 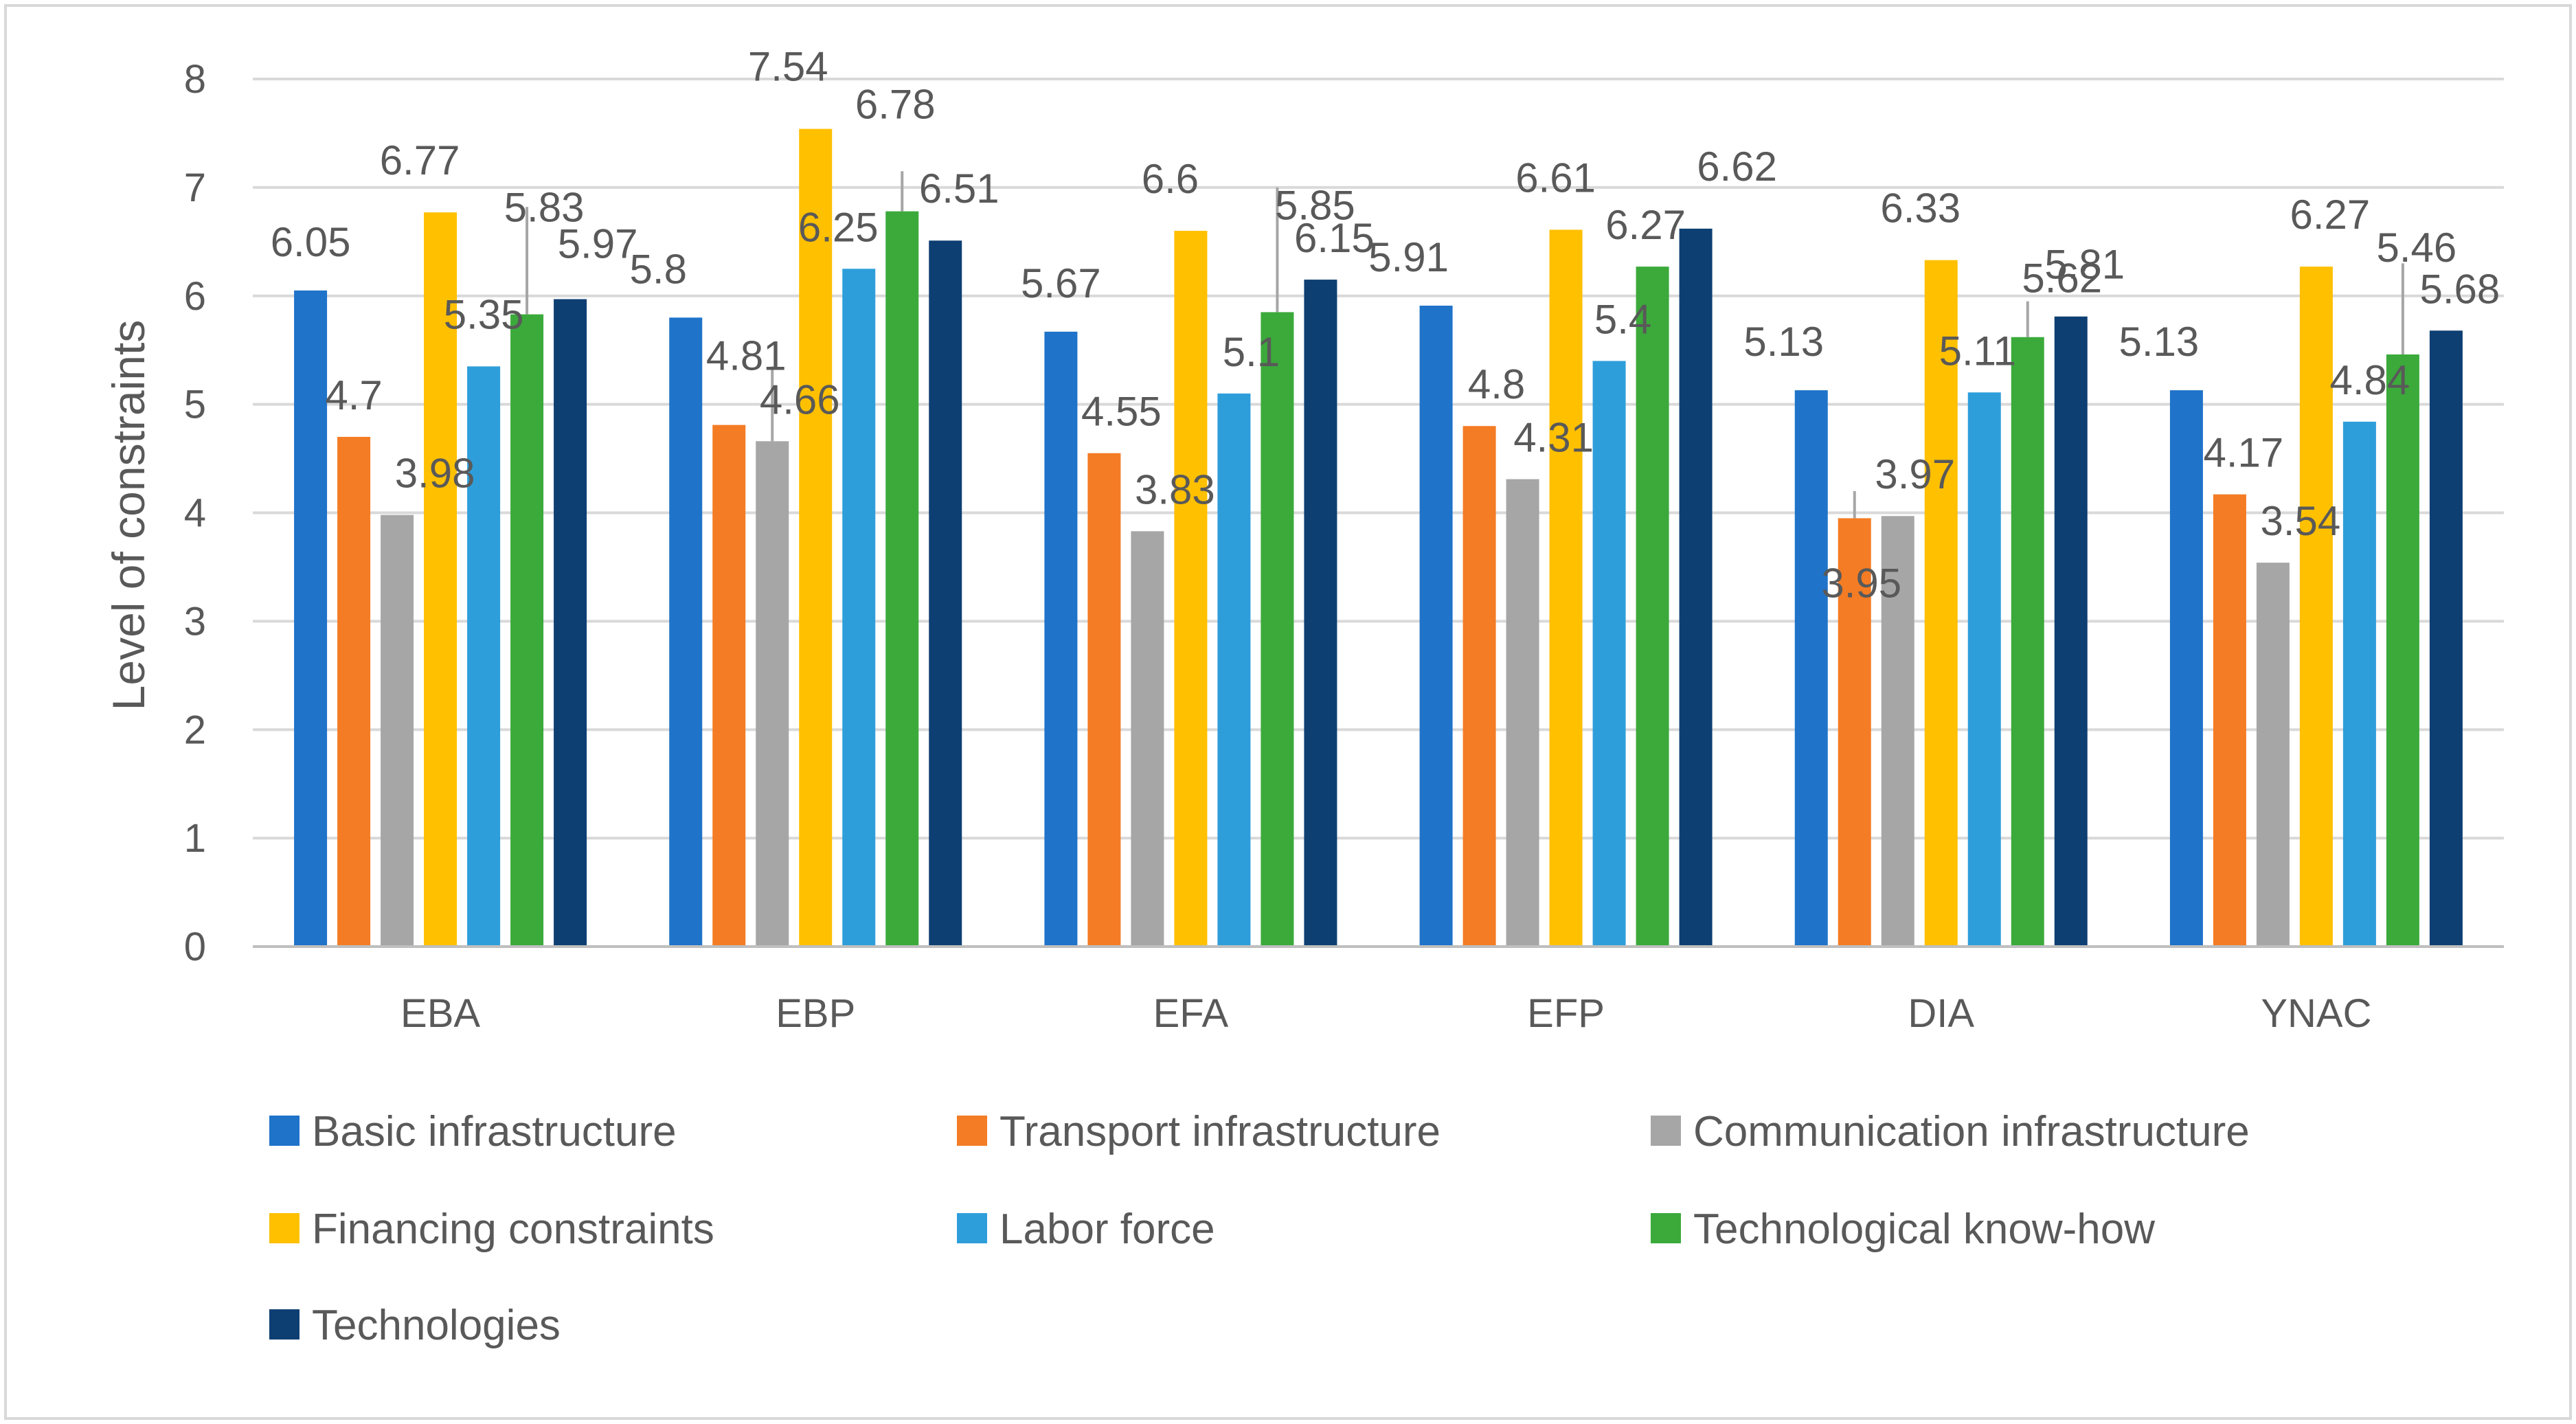 What do you see at coordinates (2186, 668) in the screenshot?
I see `bar-ynac-basic-infrastructure` at bounding box center [2186, 668].